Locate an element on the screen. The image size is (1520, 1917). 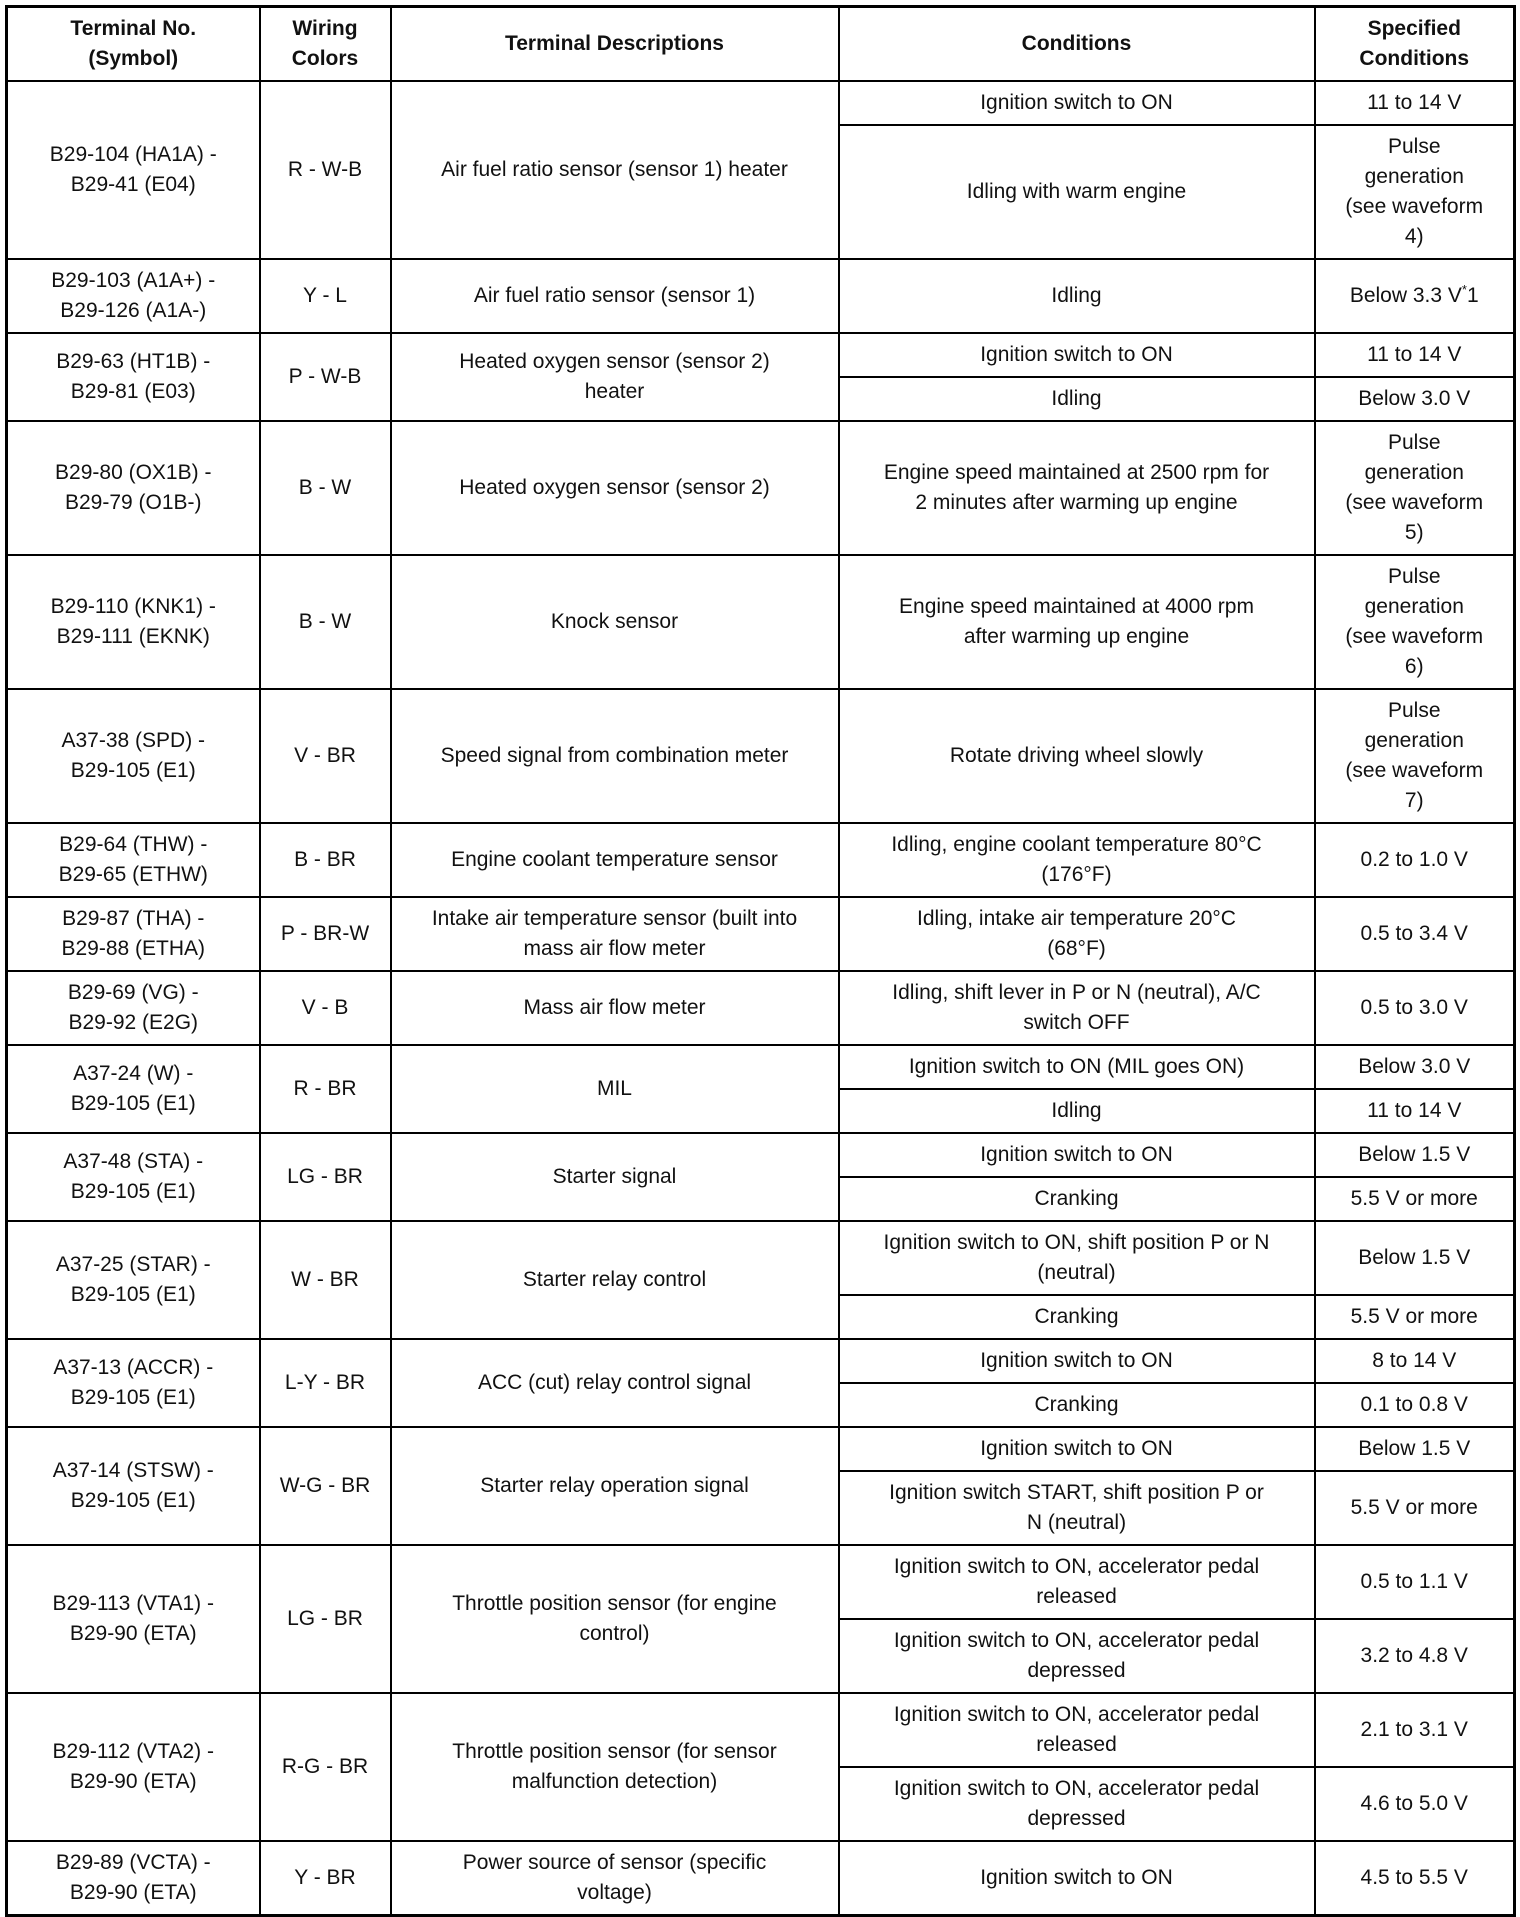
terminal-no-cell: B29-69 (VG) - B29-92 (E2G) is located at coordinates (133, 1008).